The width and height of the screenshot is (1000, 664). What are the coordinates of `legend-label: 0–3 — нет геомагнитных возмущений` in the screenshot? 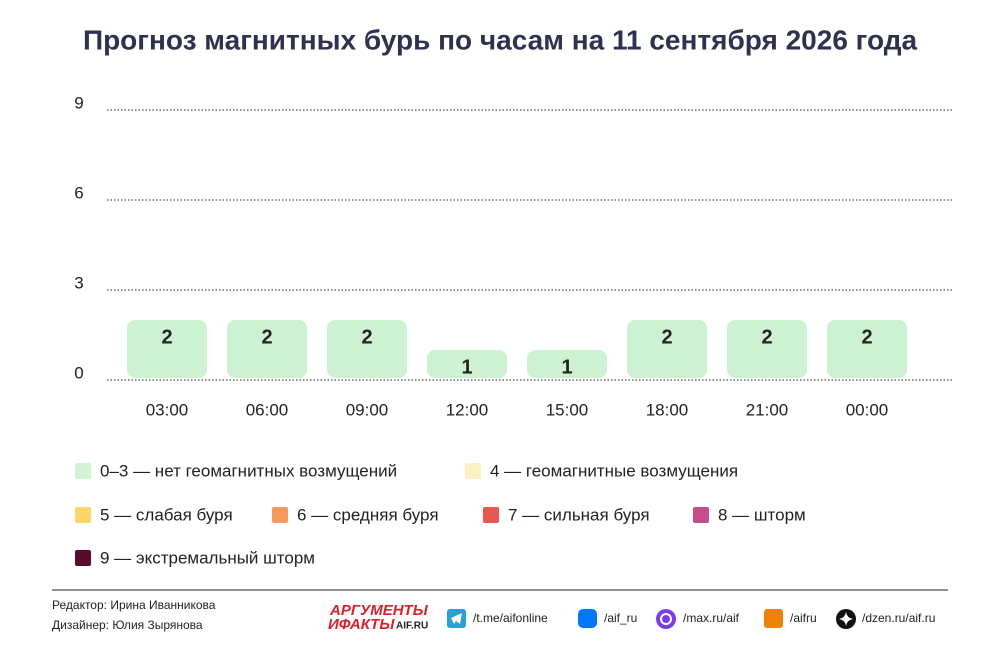 It's located at (248, 470).